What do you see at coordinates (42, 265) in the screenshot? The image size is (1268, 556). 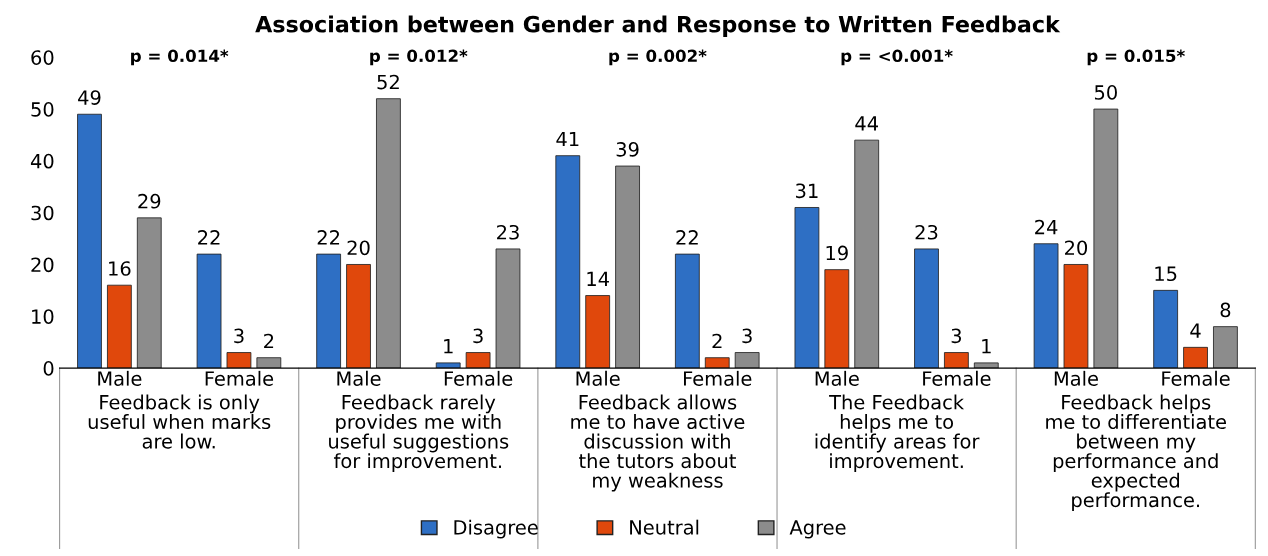 I see `y-tick-label: 20` at bounding box center [42, 265].